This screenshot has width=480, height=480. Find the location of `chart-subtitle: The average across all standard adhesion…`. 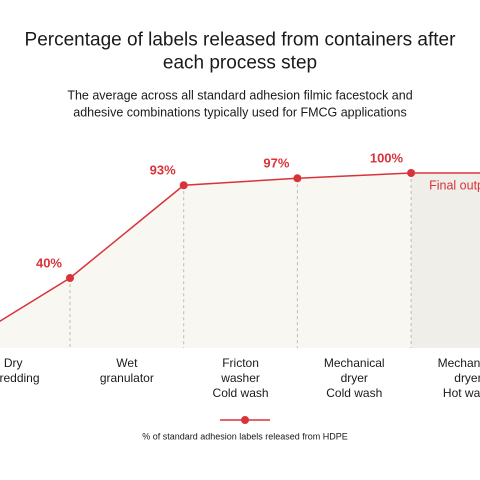

chart-subtitle: The average across all standard adhesion… is located at coordinates (239, 104).